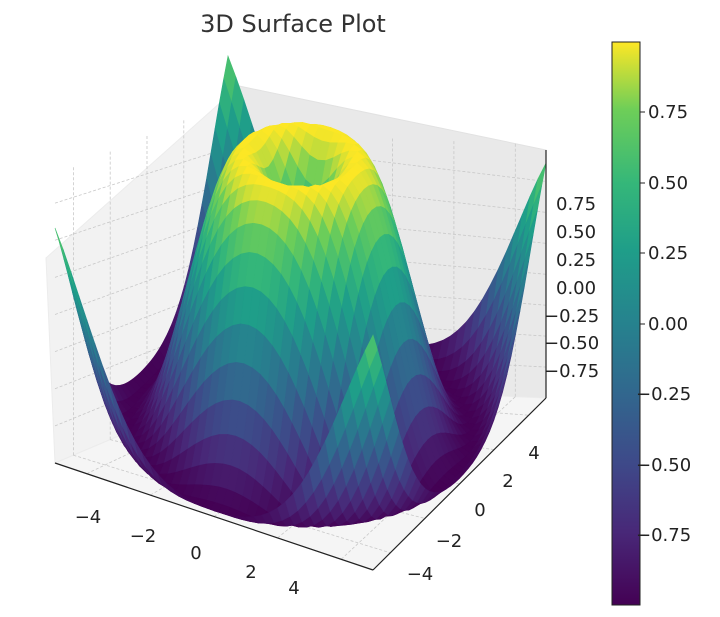 This screenshot has height=617, width=720. What do you see at coordinates (668, 112) in the screenshot?
I see `colorbar-tick-label: 0.75` at bounding box center [668, 112].